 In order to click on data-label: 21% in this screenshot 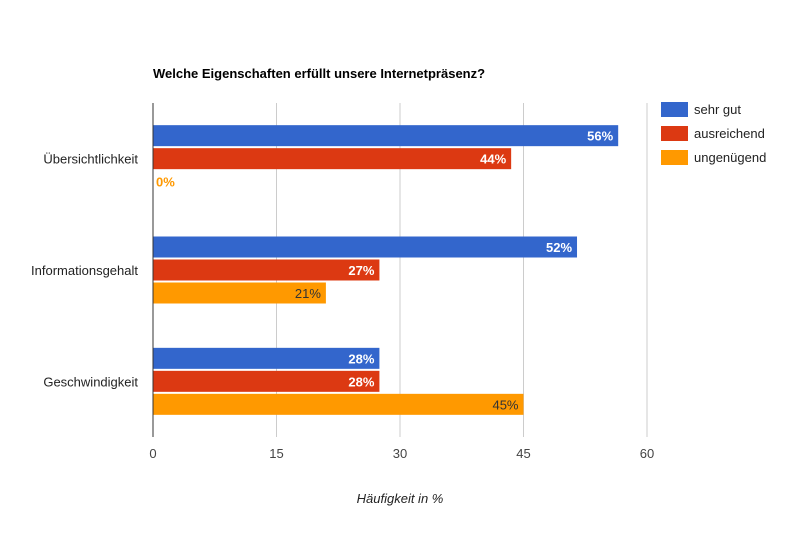, I will do `click(308, 293)`.